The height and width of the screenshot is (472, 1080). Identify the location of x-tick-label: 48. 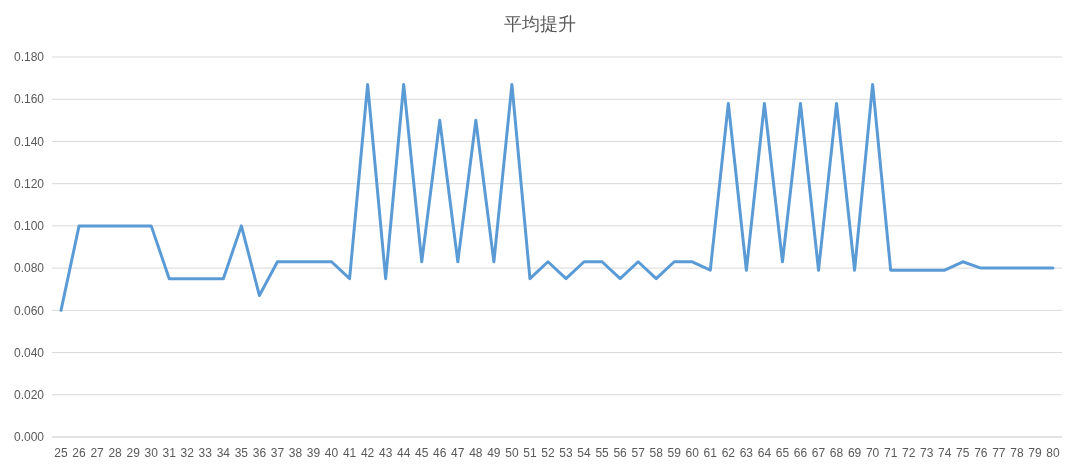
(476, 453).